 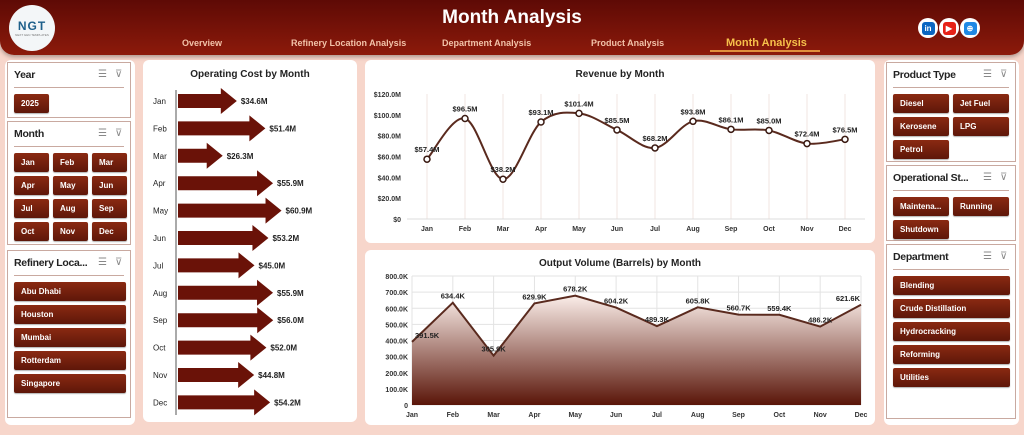 What do you see at coordinates (921, 126) in the screenshot?
I see `slicer-item: Kerosene` at bounding box center [921, 126].